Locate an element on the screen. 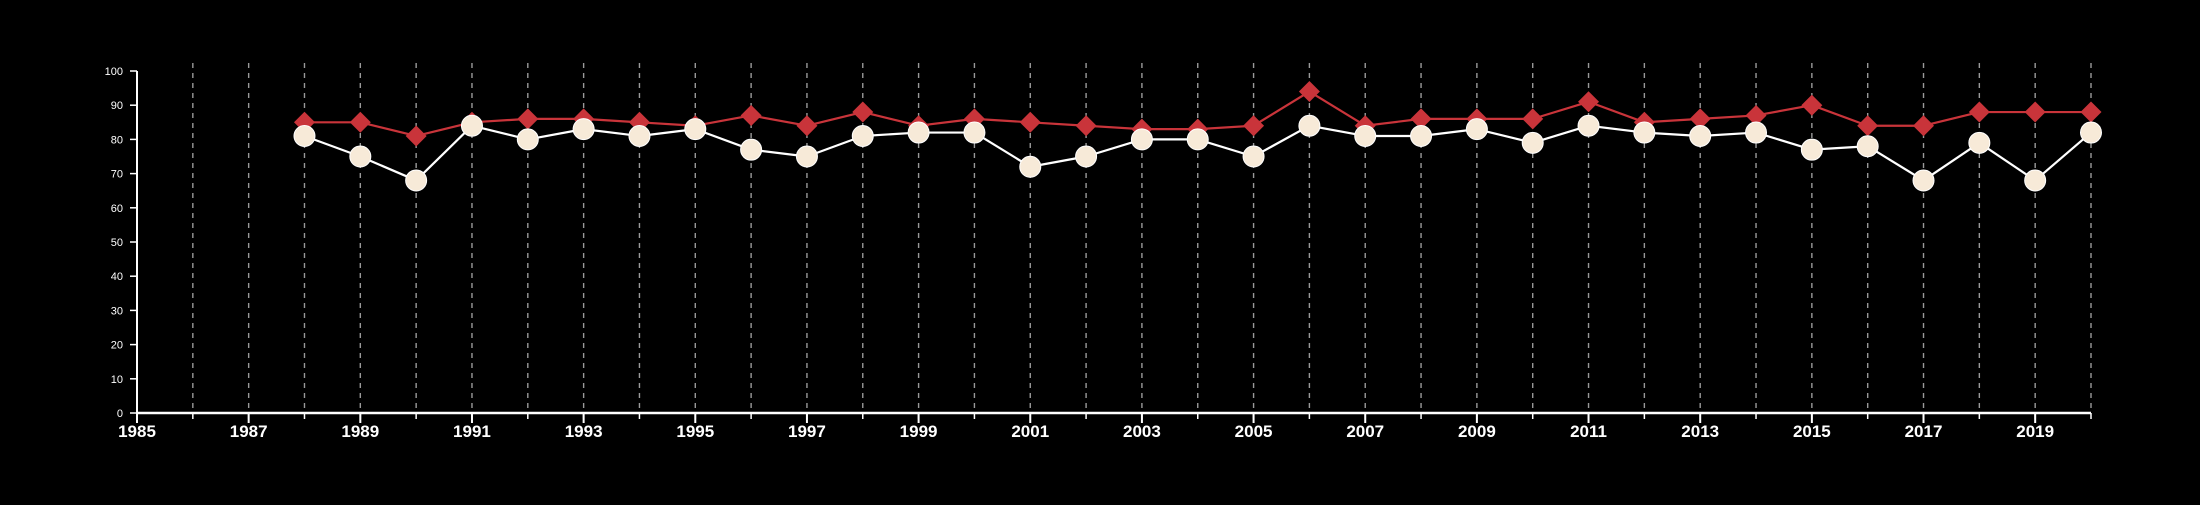  series-2-point-2018 is located at coordinates (1979, 142).